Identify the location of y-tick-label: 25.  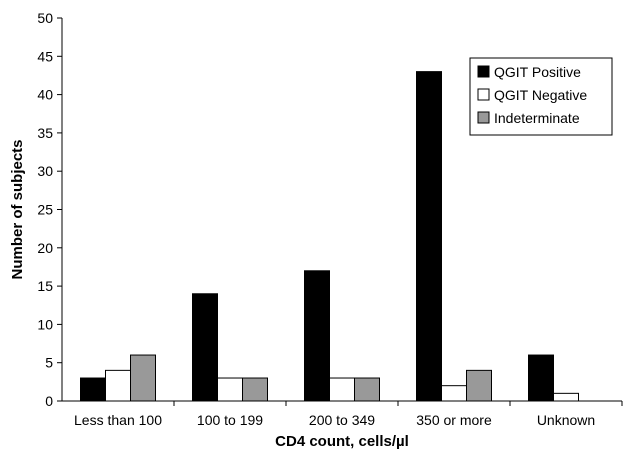
(45, 210).